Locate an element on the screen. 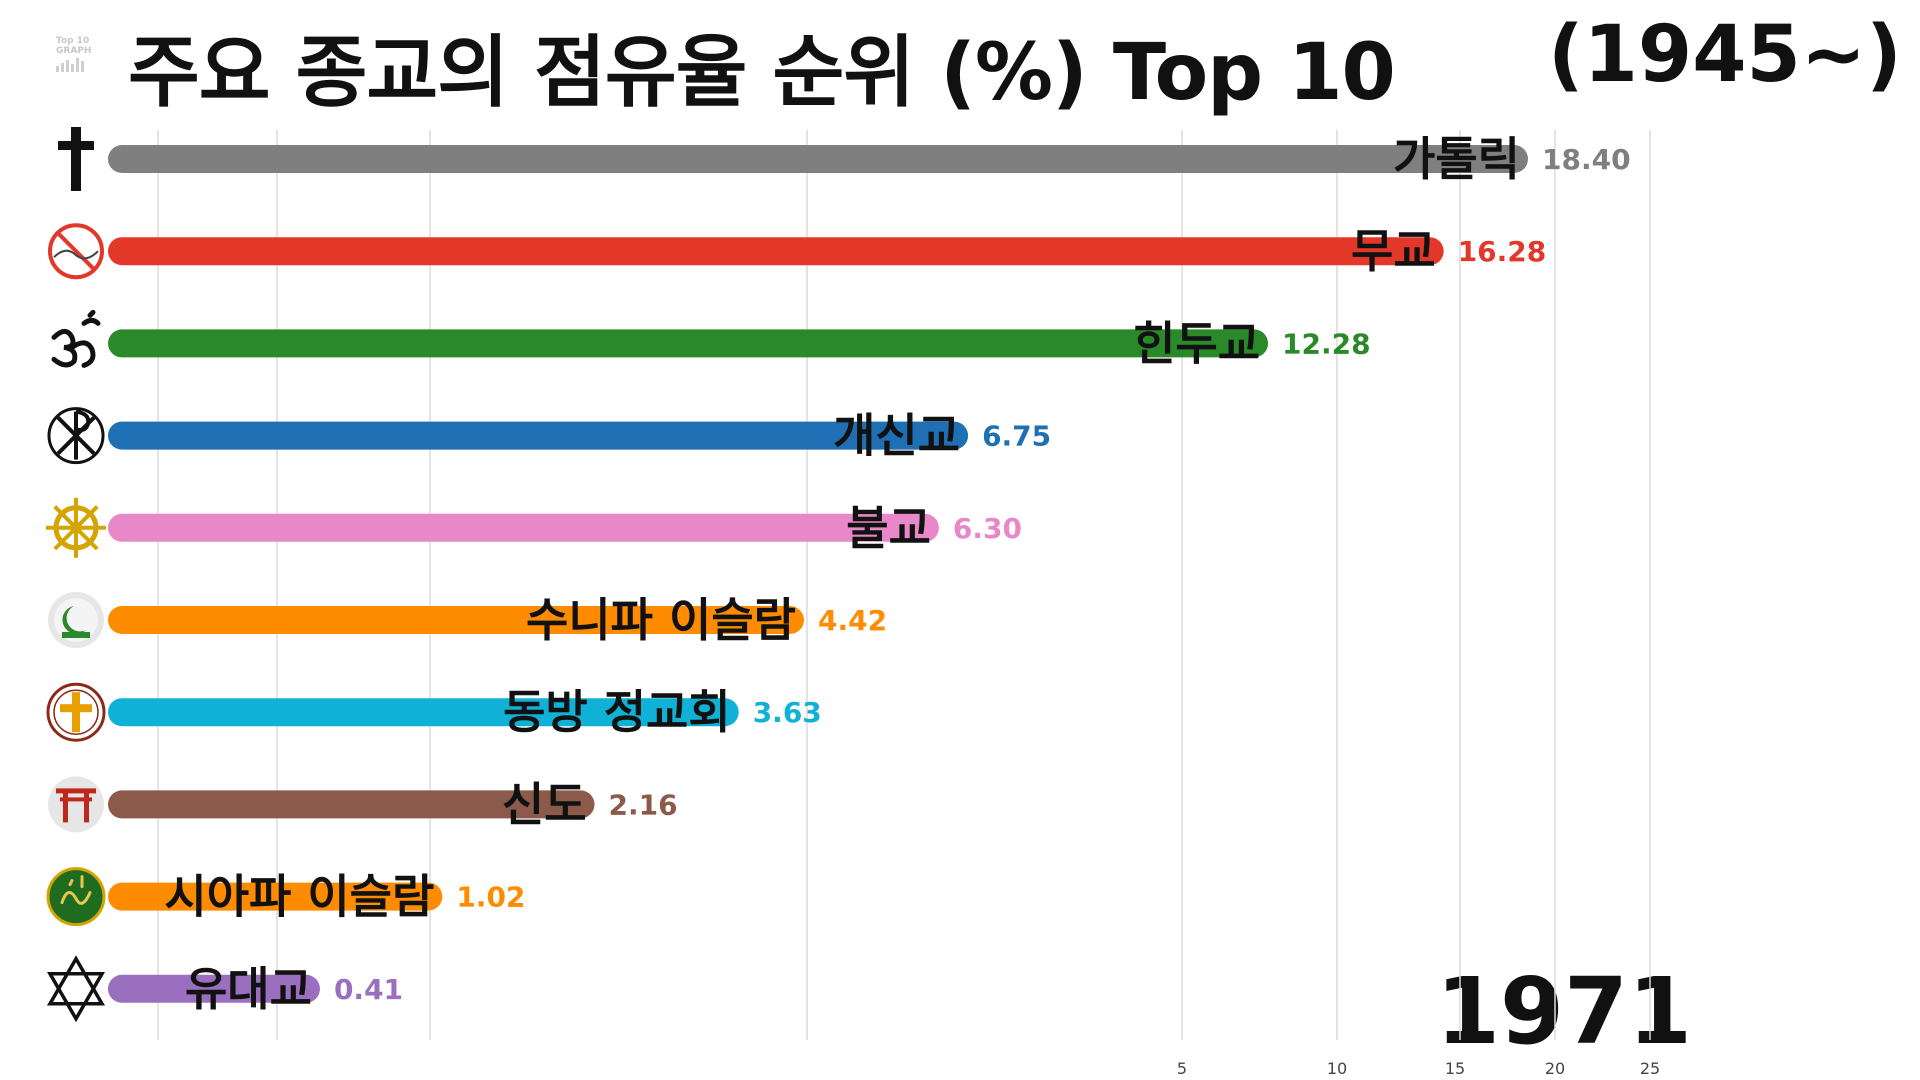 The image size is (1920, 1080). star-of-david-icon is located at coordinates (76, 989).